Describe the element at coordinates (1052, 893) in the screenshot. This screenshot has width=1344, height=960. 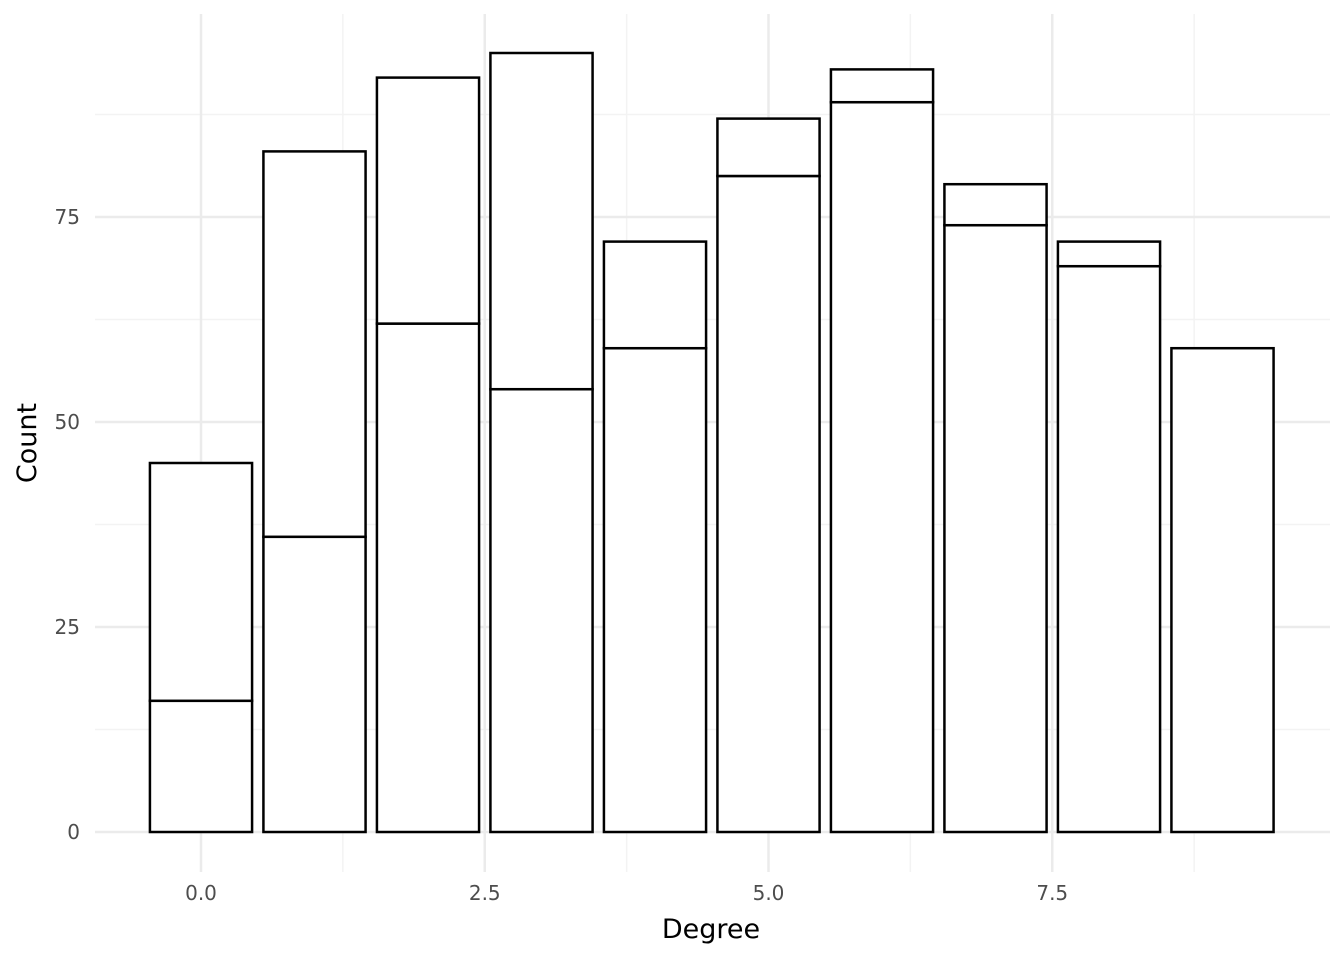
I see `x-tick-label: 7.5` at that location.